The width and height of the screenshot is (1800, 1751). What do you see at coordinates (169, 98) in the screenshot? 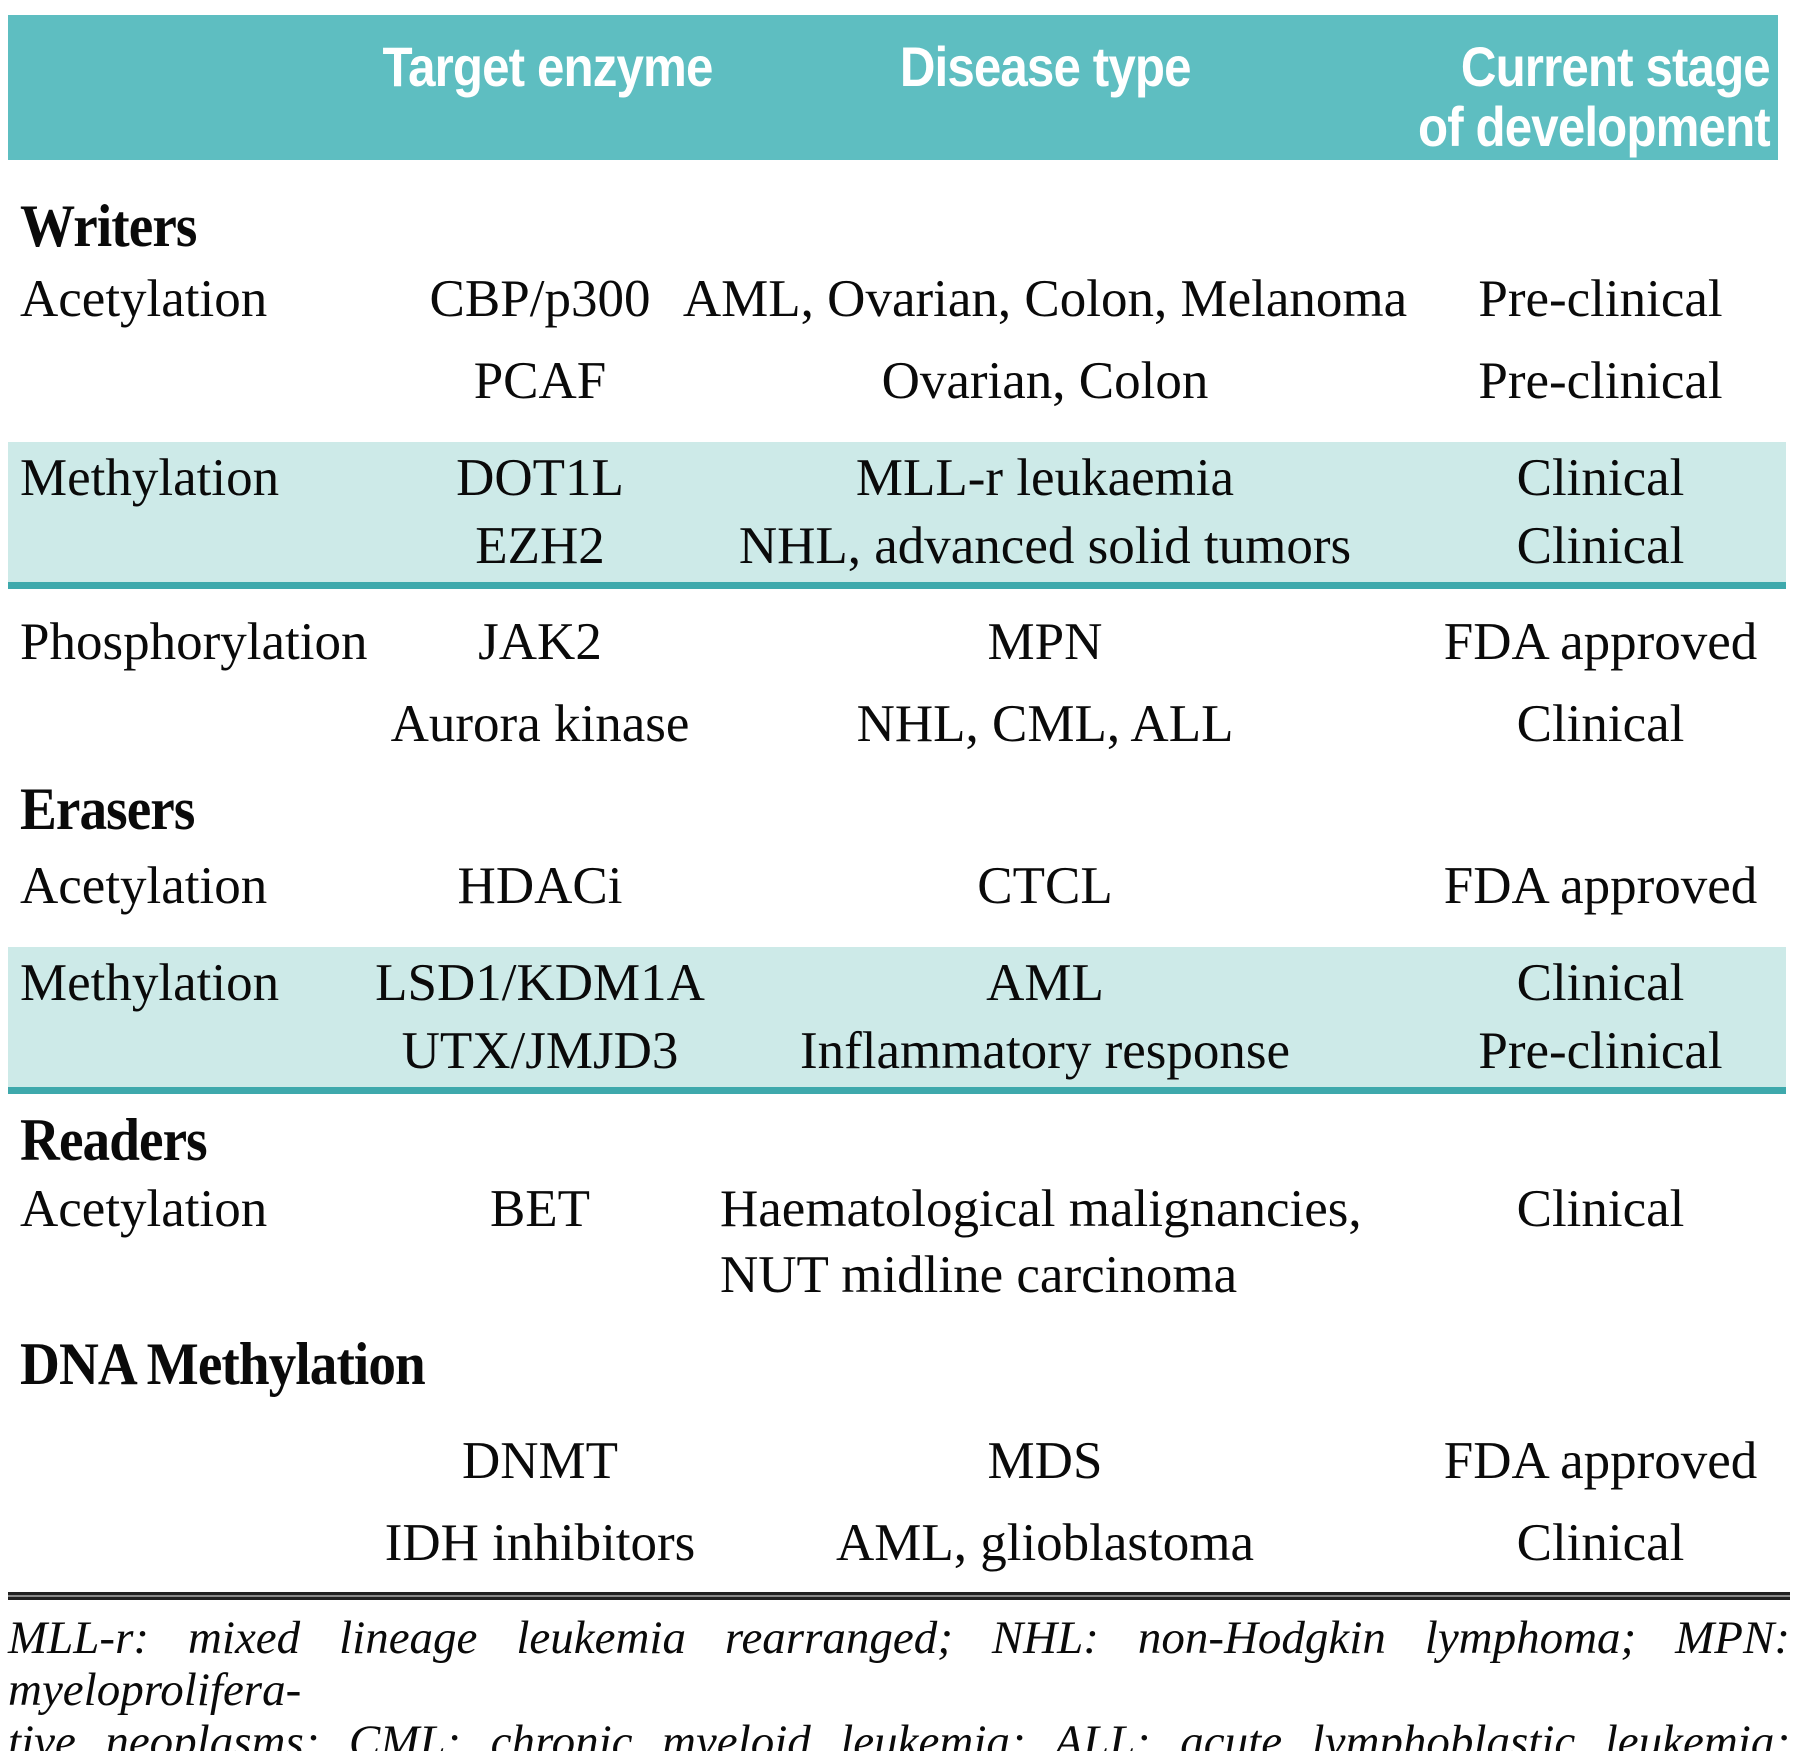
I see `header-cell-empty` at bounding box center [169, 98].